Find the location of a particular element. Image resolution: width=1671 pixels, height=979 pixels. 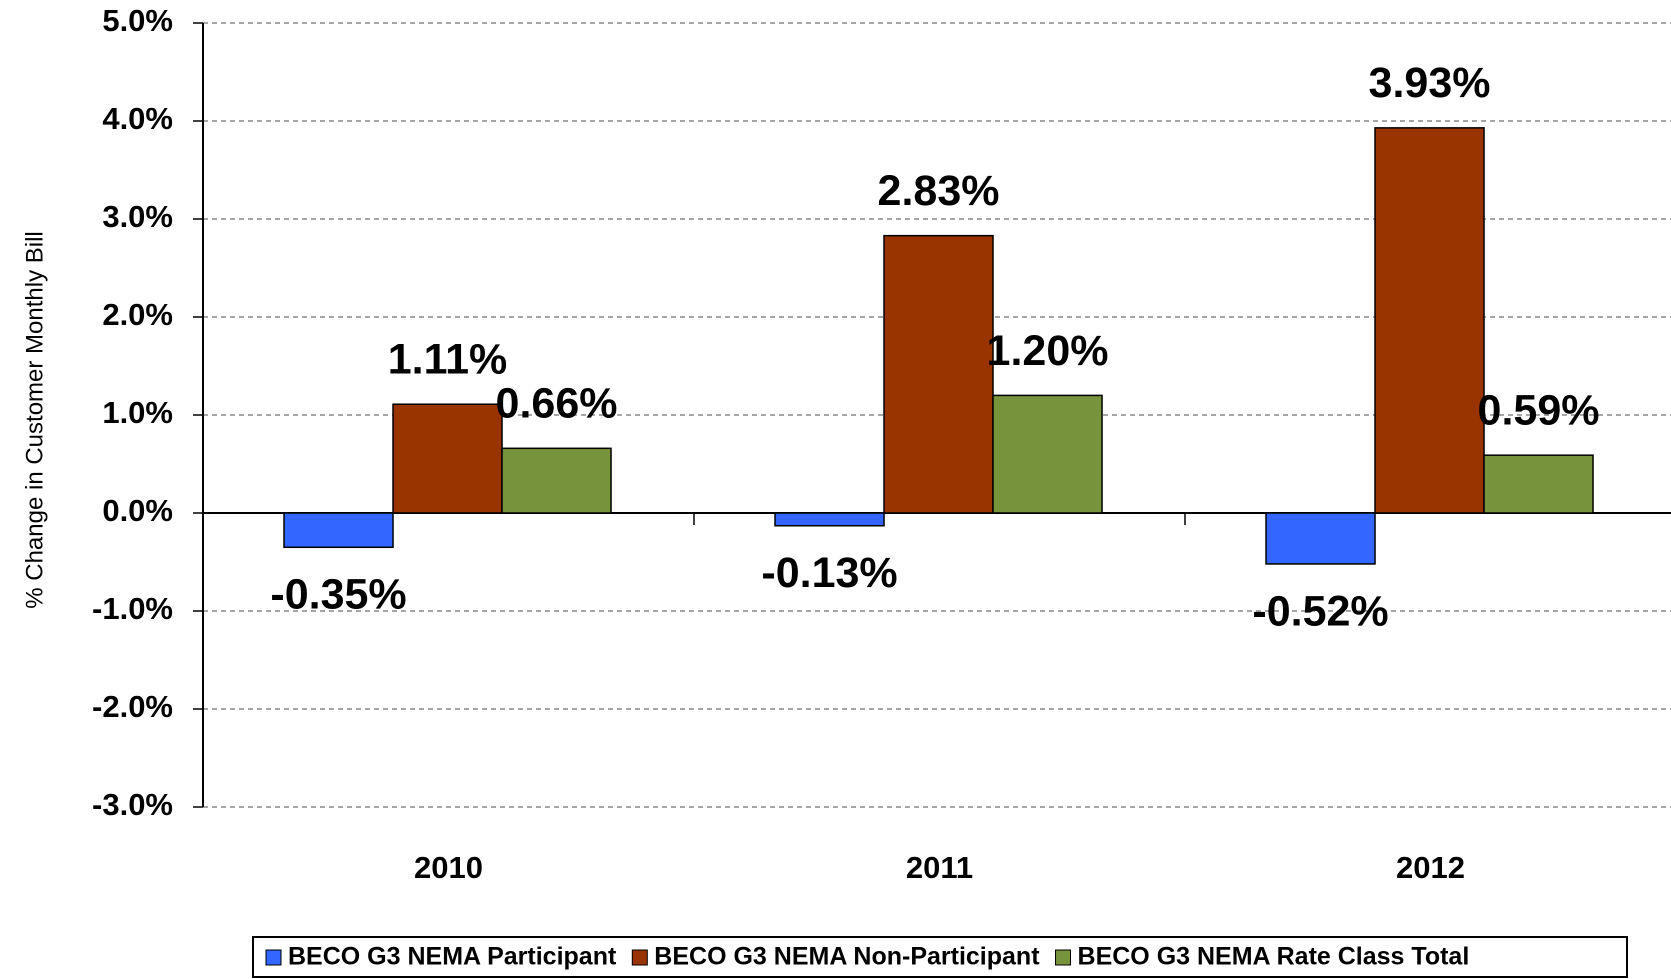

y-tick-label: -3.0% is located at coordinates (132, 804).